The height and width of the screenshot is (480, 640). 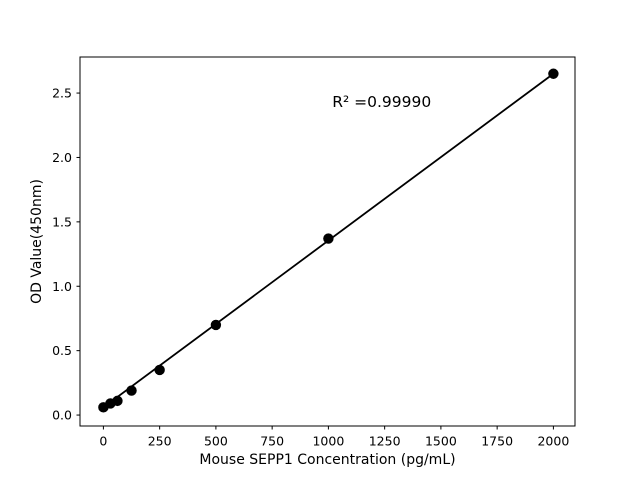 What do you see at coordinates (62, 157) in the screenshot?
I see `y-tick-label: 2.0` at bounding box center [62, 157].